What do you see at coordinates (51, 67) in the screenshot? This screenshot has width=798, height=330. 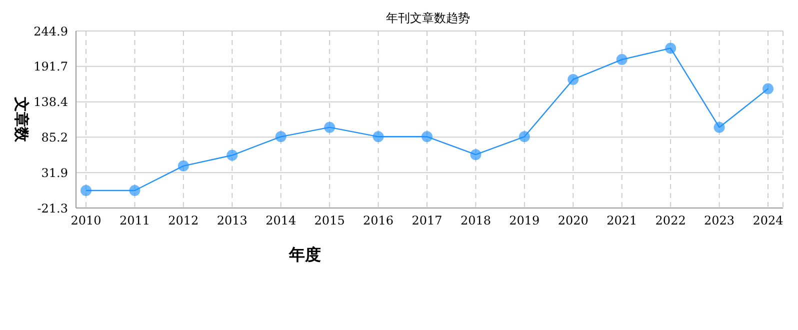 I see `y-tick-label: 191.7` at bounding box center [51, 67].